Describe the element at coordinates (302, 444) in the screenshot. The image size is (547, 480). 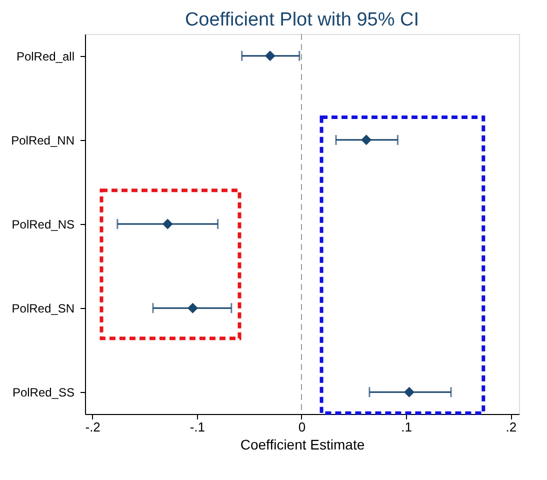
I see `x-axis-title: Coefficient Estimate` at that location.